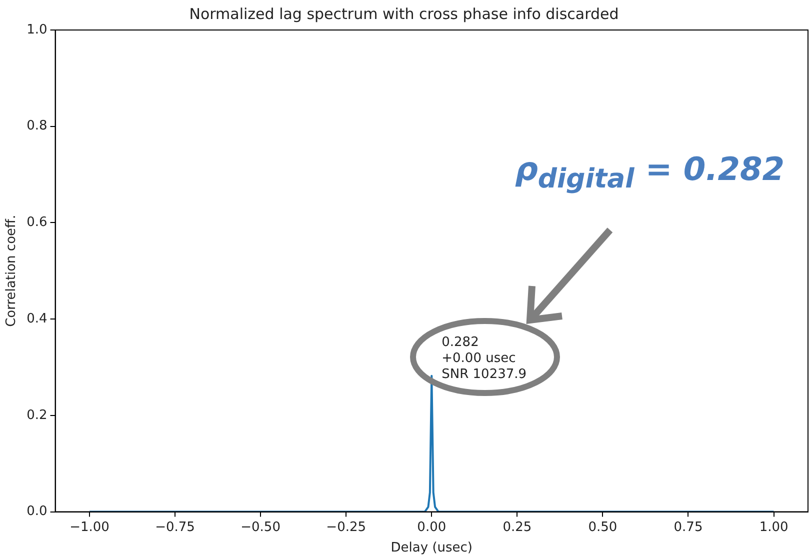 Image resolution: width=812 pixels, height=558 pixels. I want to click on chart-title: Normalized lag spectrum with cross phase info discarded, so click(404, 13).